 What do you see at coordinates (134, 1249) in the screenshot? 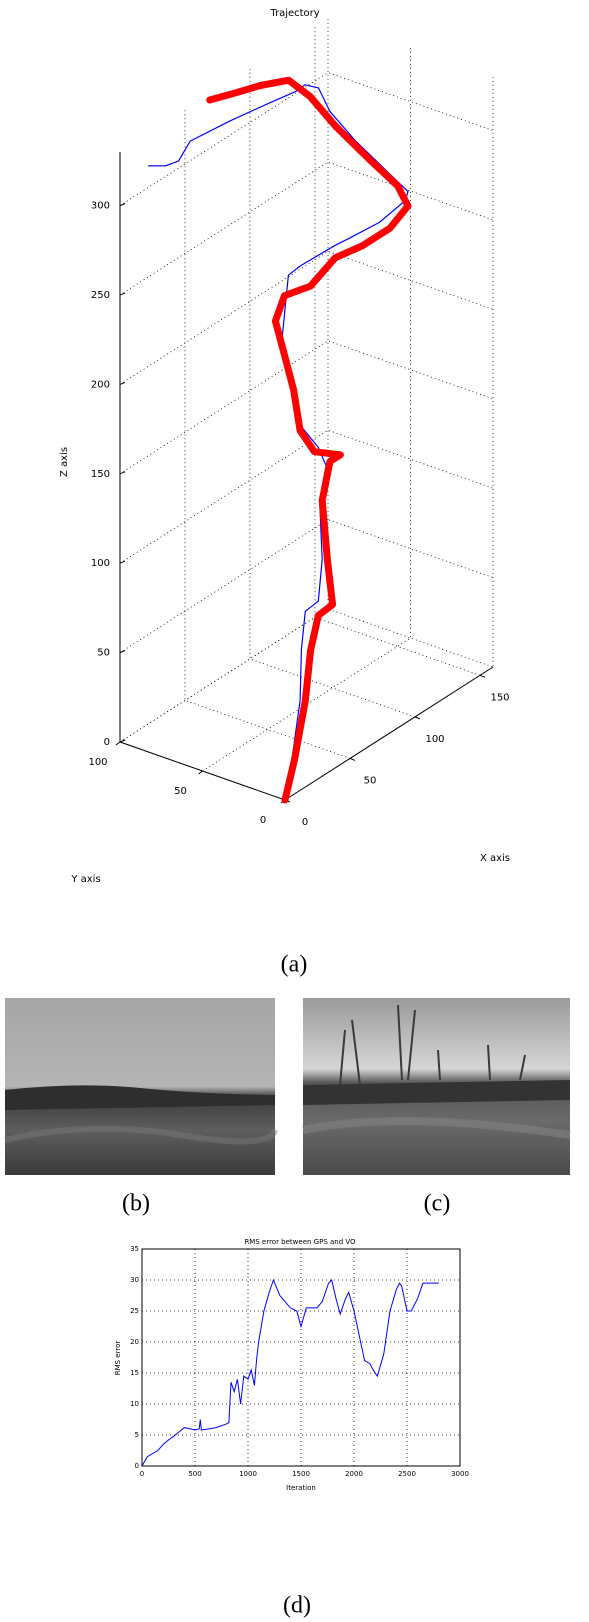
I see `y-tick-label: 35` at bounding box center [134, 1249].